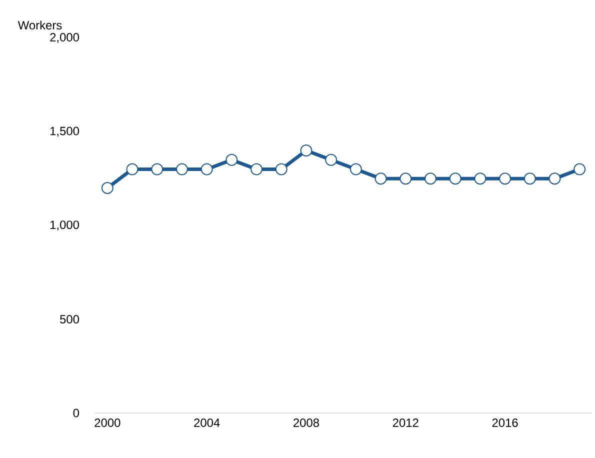 Image resolution: width=595 pixels, height=458 pixels. Describe the element at coordinates (107, 422) in the screenshot. I see `x-tick-label: 2000` at that location.